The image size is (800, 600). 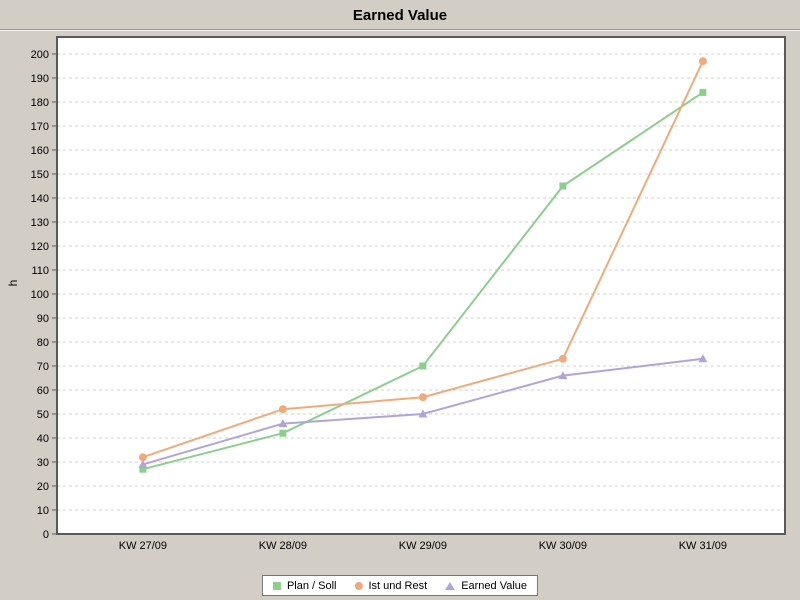 I want to click on x-category-label: KW 31/09, so click(x=703, y=546).